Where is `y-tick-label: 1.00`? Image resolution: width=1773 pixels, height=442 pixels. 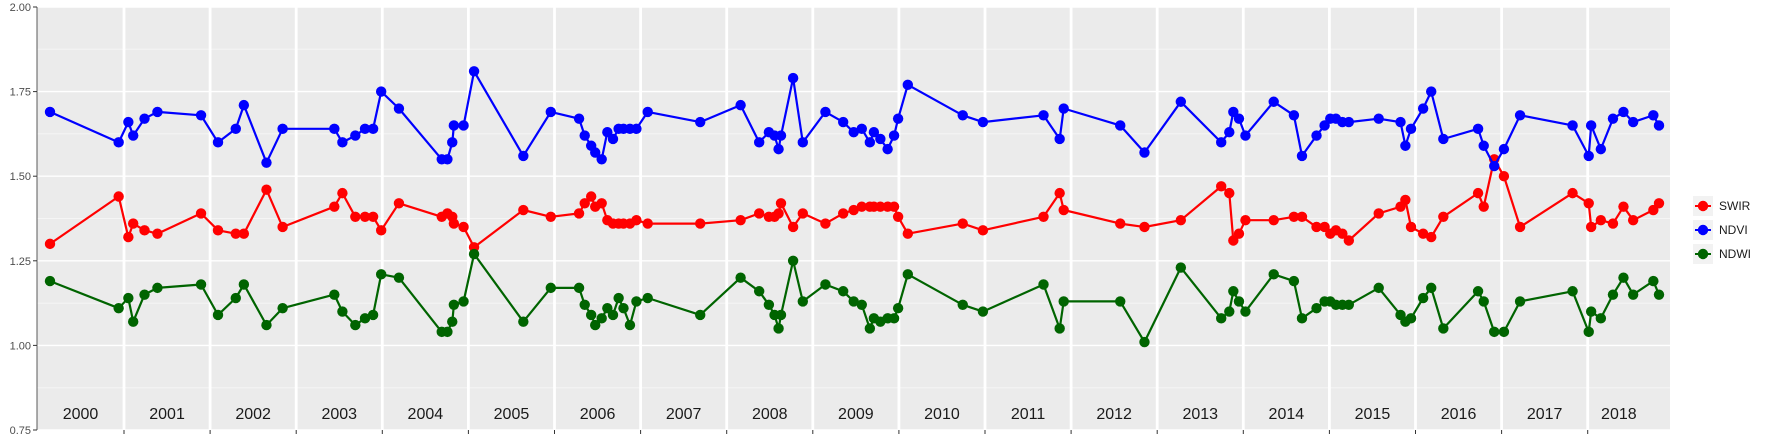 y-tick-label: 1.00 is located at coordinates (20, 346).